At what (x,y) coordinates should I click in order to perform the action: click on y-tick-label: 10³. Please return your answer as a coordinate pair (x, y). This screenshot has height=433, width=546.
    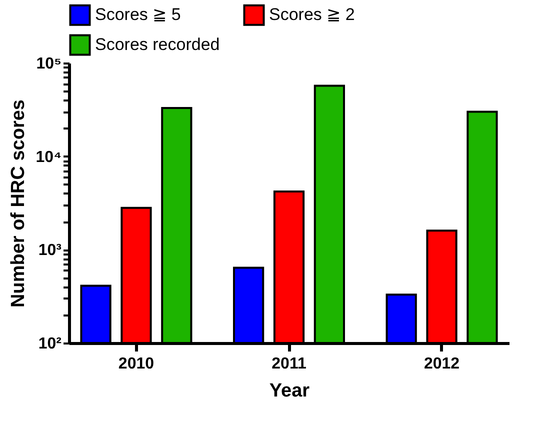
    Looking at the image, I should click on (50, 251).